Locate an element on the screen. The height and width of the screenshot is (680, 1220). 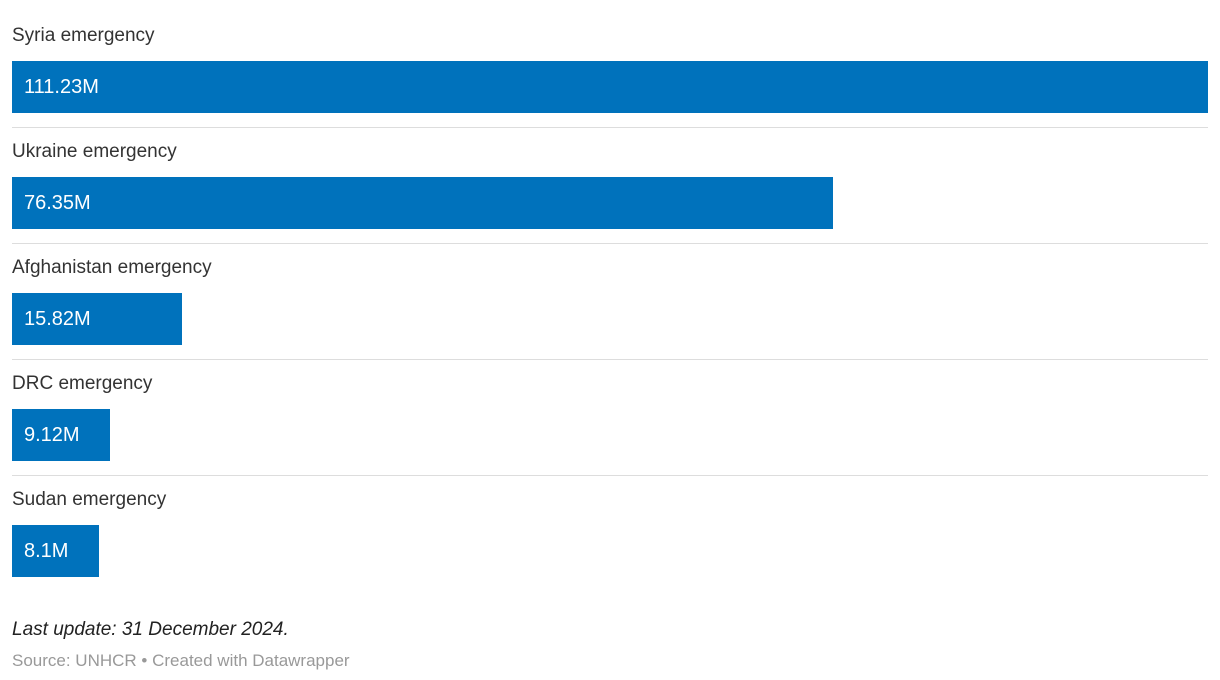
bar-track: 8.1M is located at coordinates (610, 551).